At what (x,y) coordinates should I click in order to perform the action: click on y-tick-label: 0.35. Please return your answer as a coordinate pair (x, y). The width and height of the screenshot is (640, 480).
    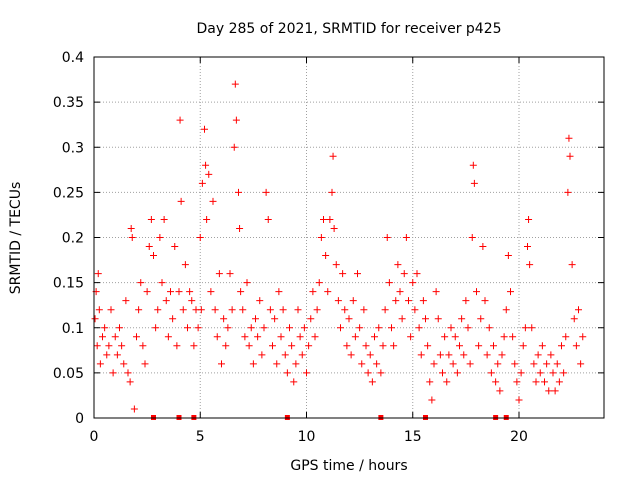
    Looking at the image, I should click on (68, 103).